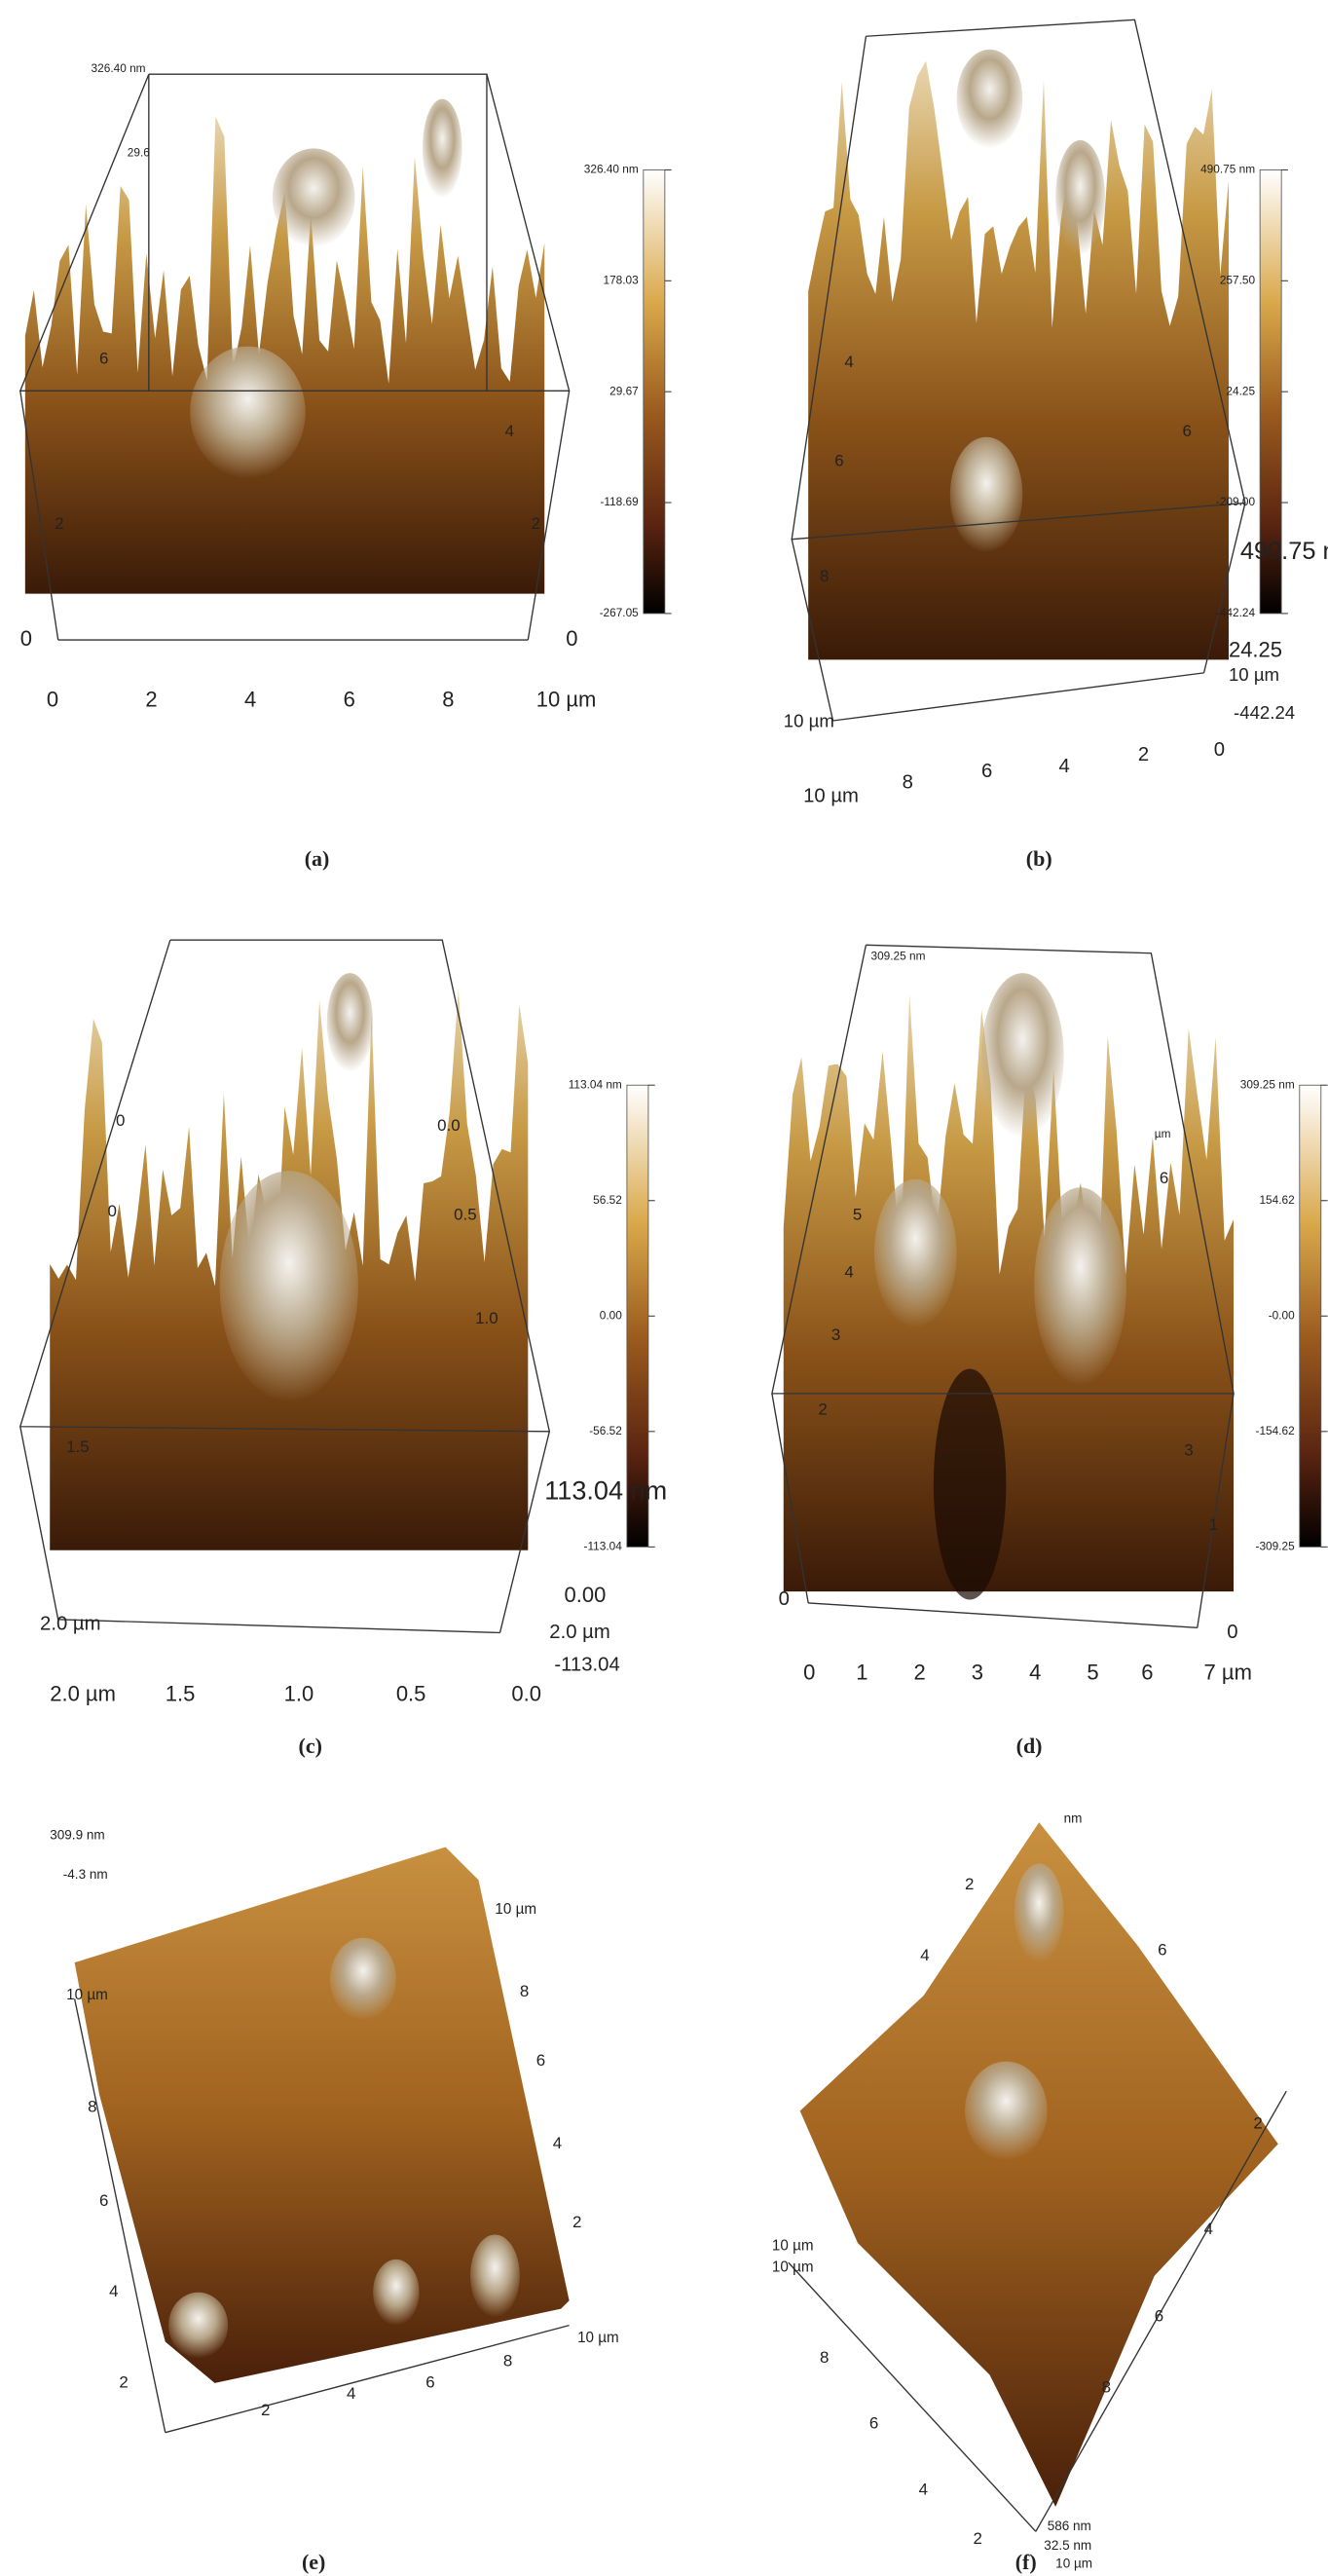 The image size is (1328, 2576). What do you see at coordinates (605, 1490) in the screenshot?
I see `axis-label: 113.04 nm` at bounding box center [605, 1490].